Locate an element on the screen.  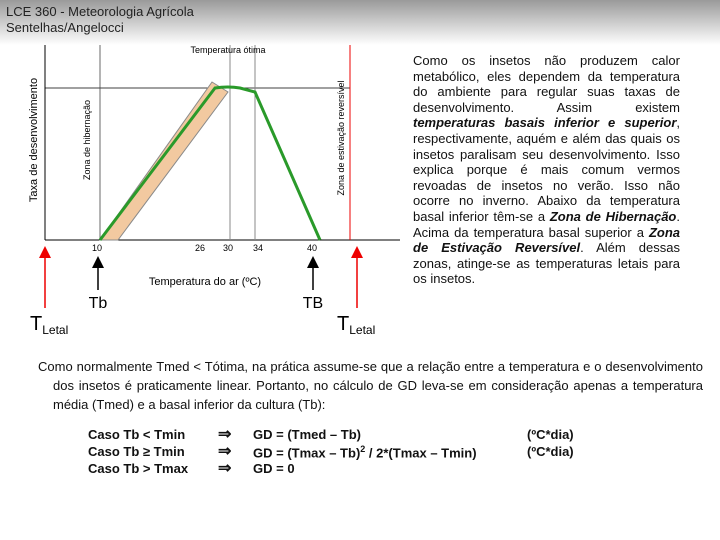
lethal-right: TLetal is located at coordinates (356, 325).